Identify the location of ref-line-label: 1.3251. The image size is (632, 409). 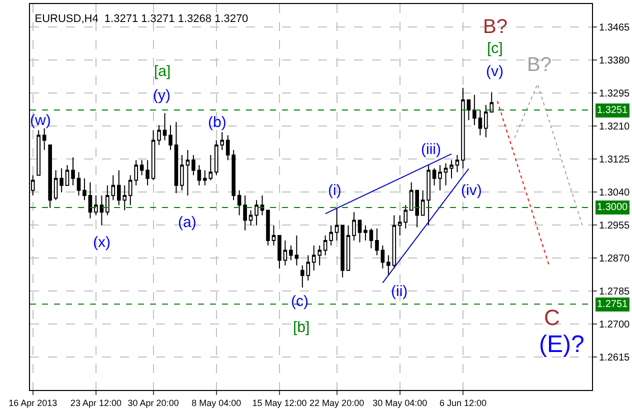
(612, 110).